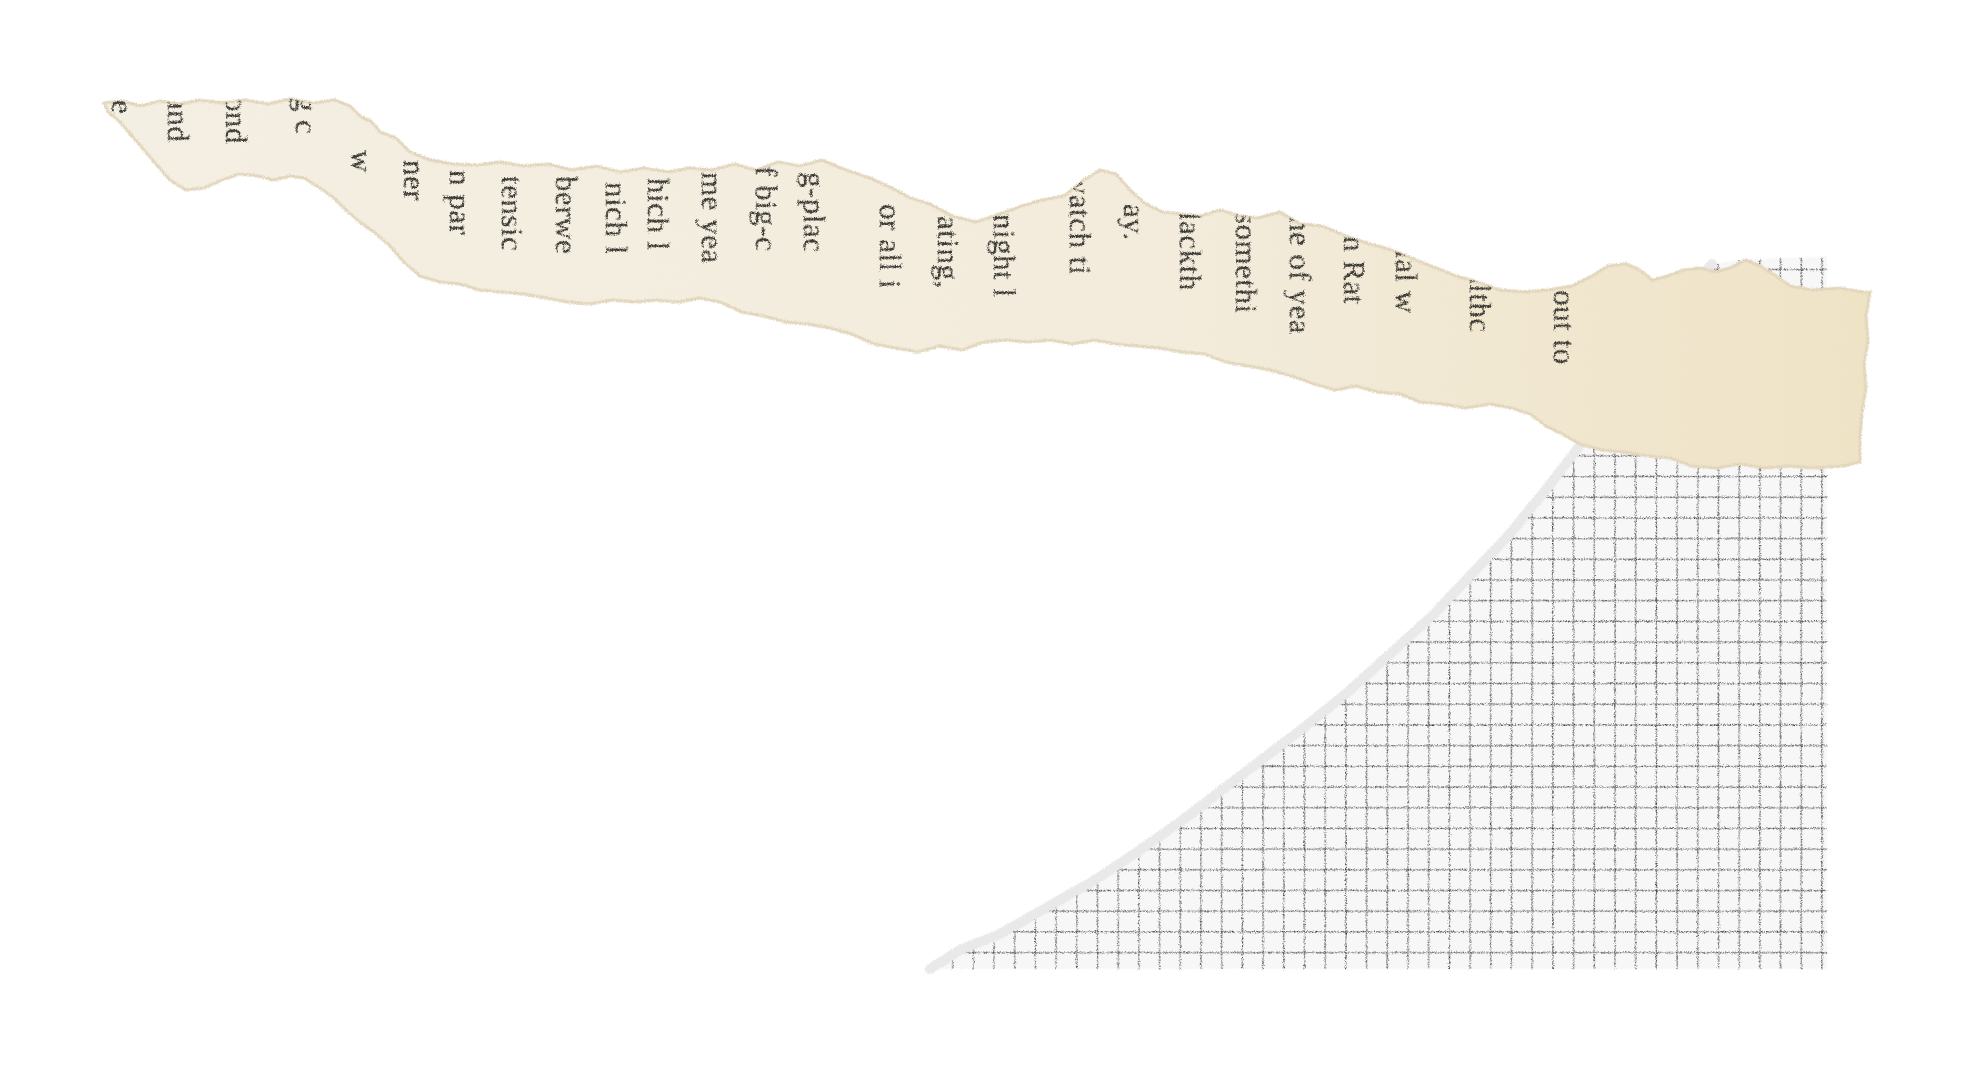  Describe the element at coordinates (616, 218) in the screenshot. I see `newspaper-text-fragment: nich l` at that location.